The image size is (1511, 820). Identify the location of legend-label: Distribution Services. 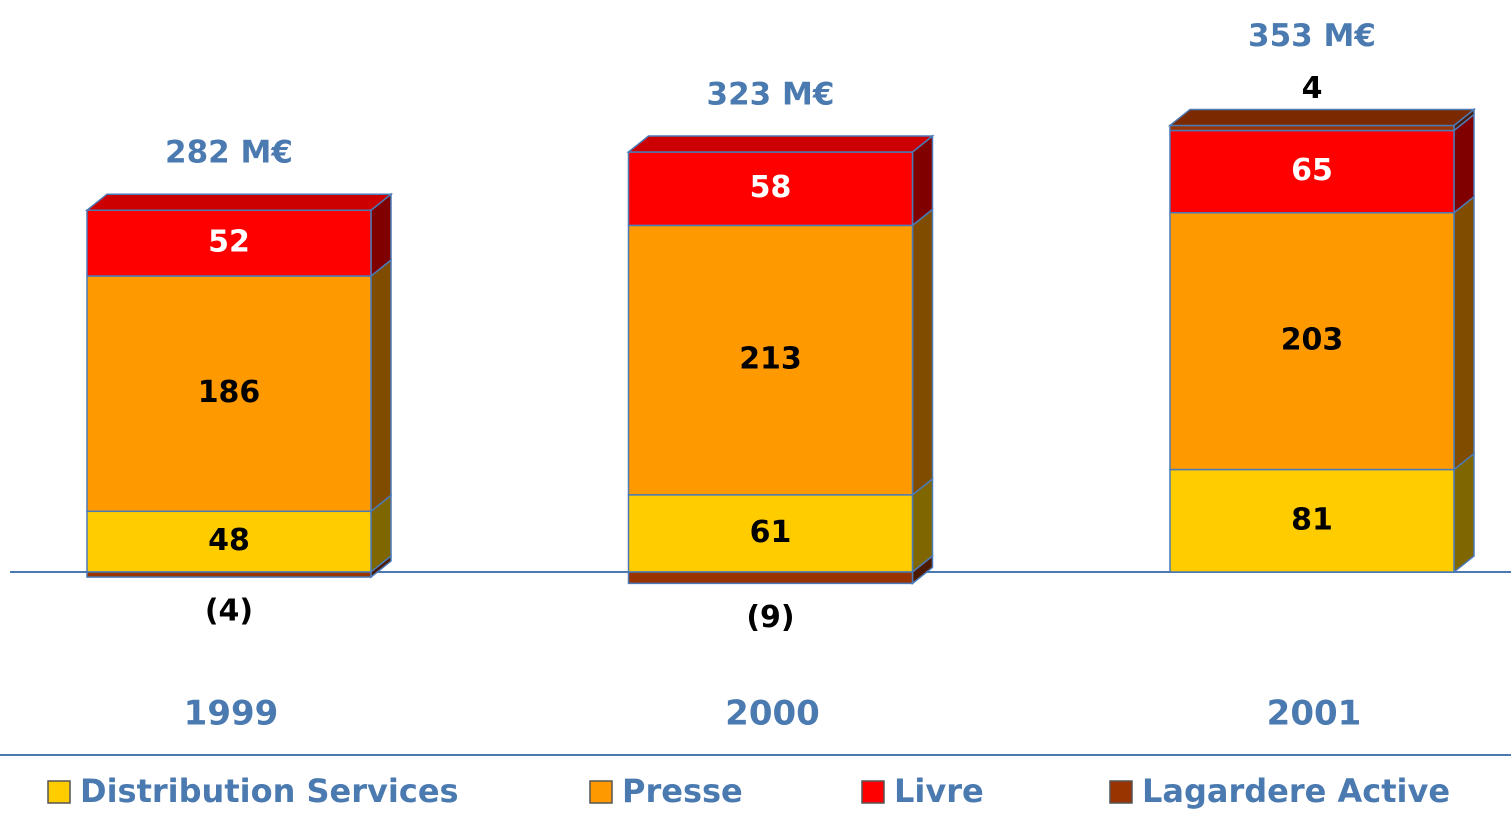
(269, 791).